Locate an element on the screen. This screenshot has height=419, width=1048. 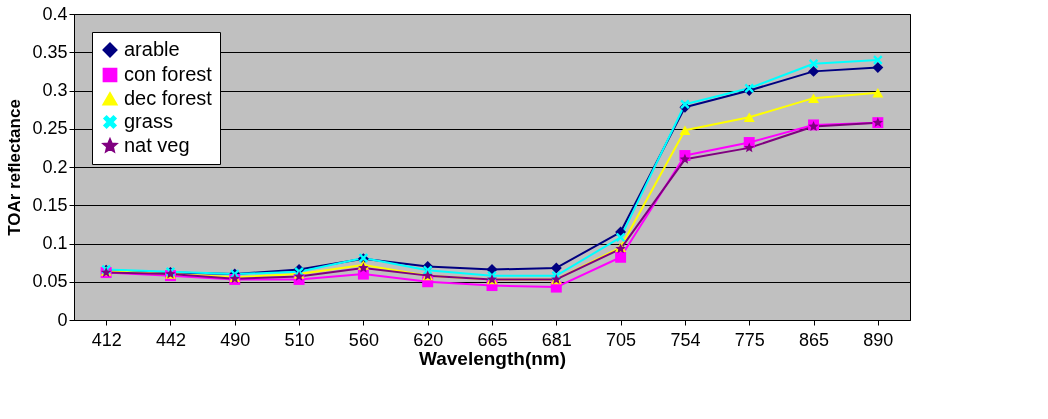
x-tick-label: 665 is located at coordinates (492, 339).